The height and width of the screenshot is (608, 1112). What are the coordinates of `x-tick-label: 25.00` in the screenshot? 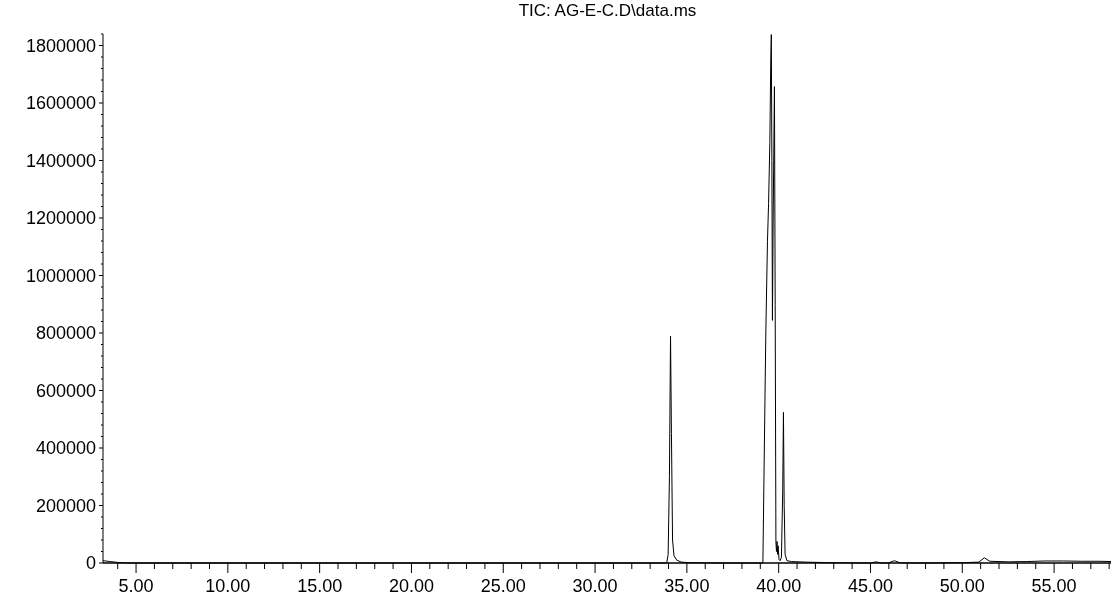 It's located at (503, 586).